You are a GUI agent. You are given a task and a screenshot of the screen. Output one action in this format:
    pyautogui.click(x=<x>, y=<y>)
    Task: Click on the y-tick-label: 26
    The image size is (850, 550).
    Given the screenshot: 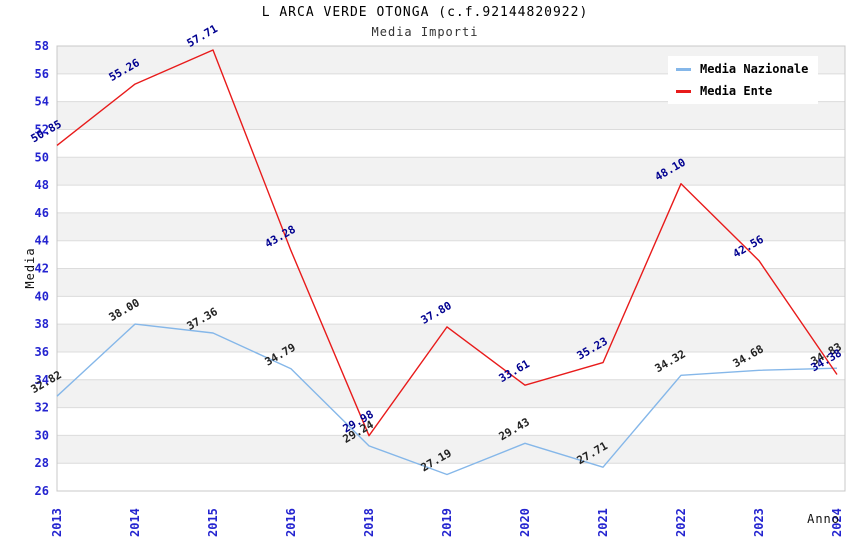 What is the action you would take?
    pyautogui.click(x=42, y=491)
    